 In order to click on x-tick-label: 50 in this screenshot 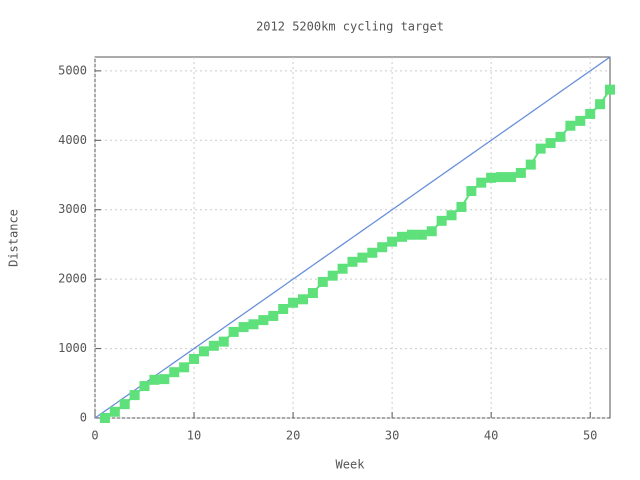, I will do `click(590, 436)`.